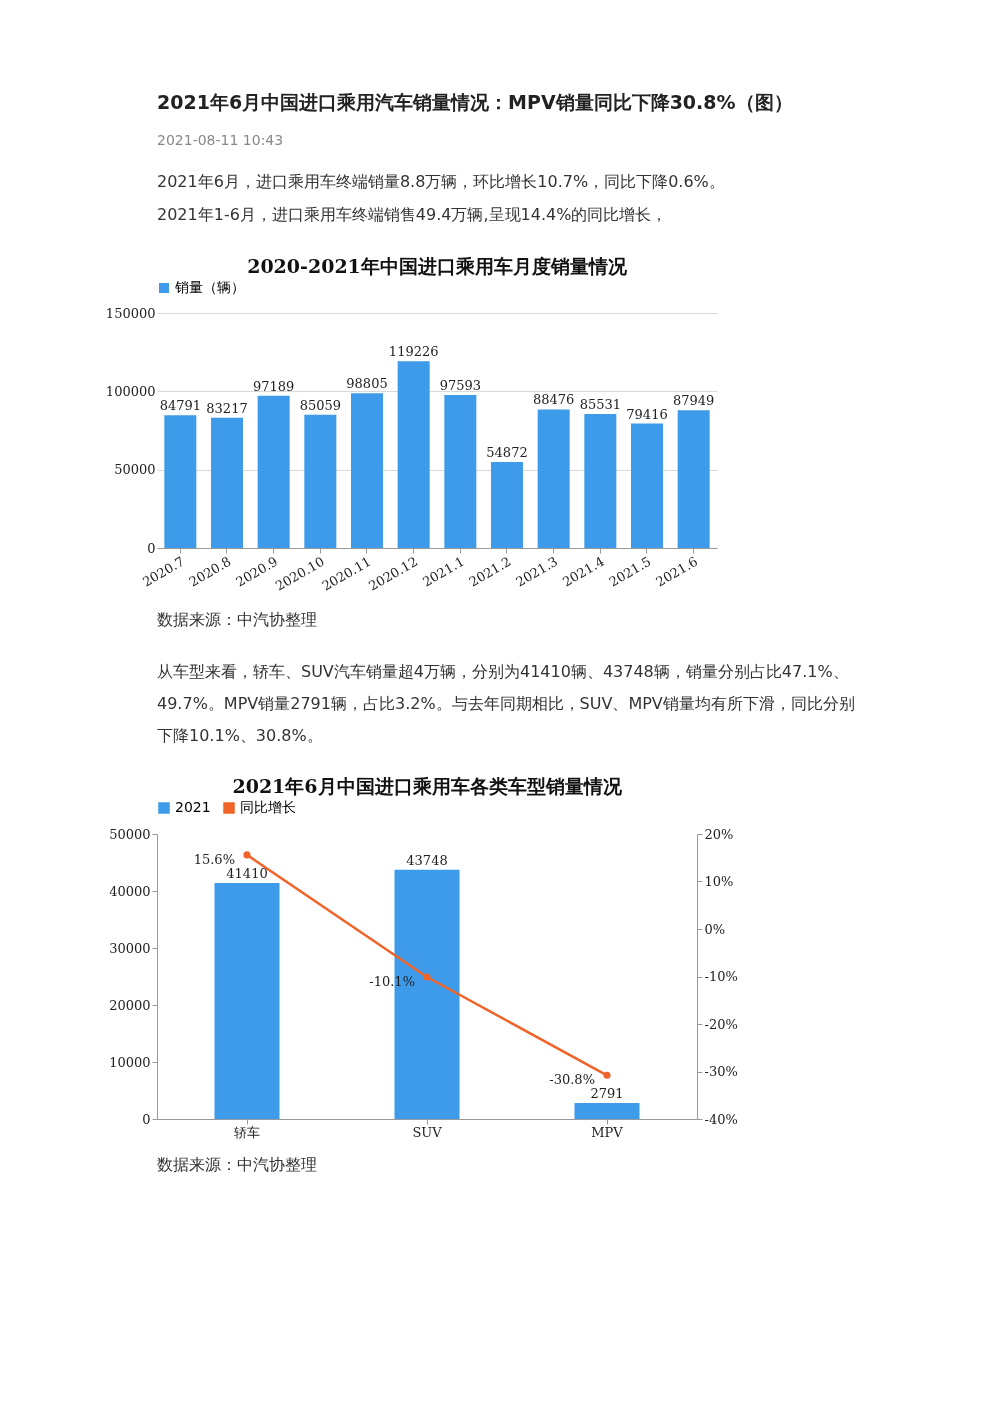 This screenshot has height=1403, width=992. What do you see at coordinates (553, 400) in the screenshot?
I see `data-label: 88476` at bounding box center [553, 400].